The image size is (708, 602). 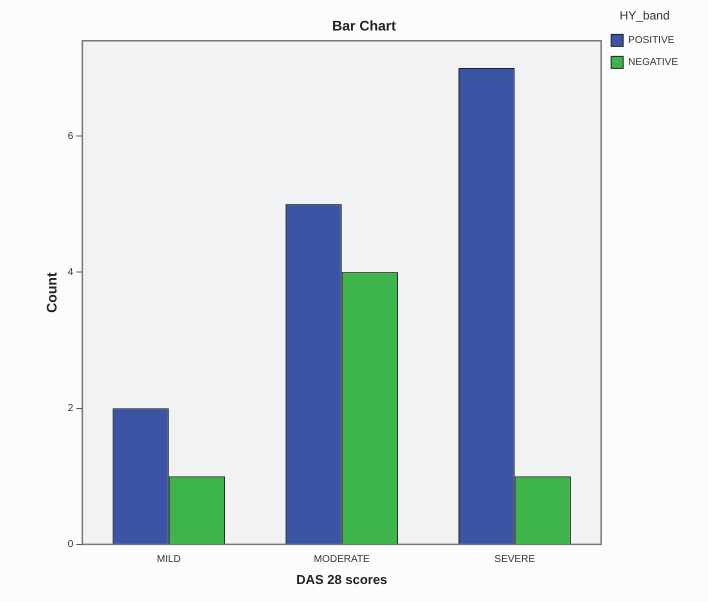 I want to click on y-tick-label: 0, so click(x=71, y=544).